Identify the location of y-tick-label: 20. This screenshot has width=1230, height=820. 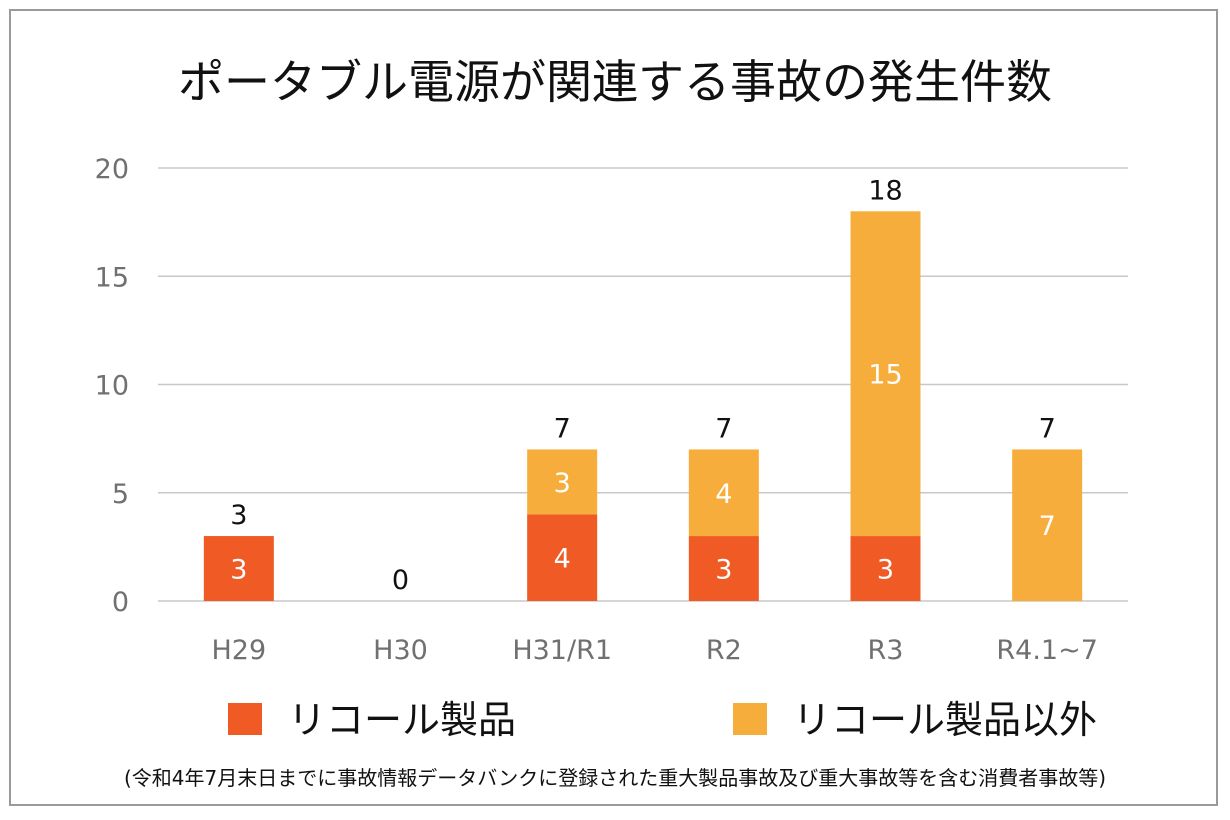
(112, 169).